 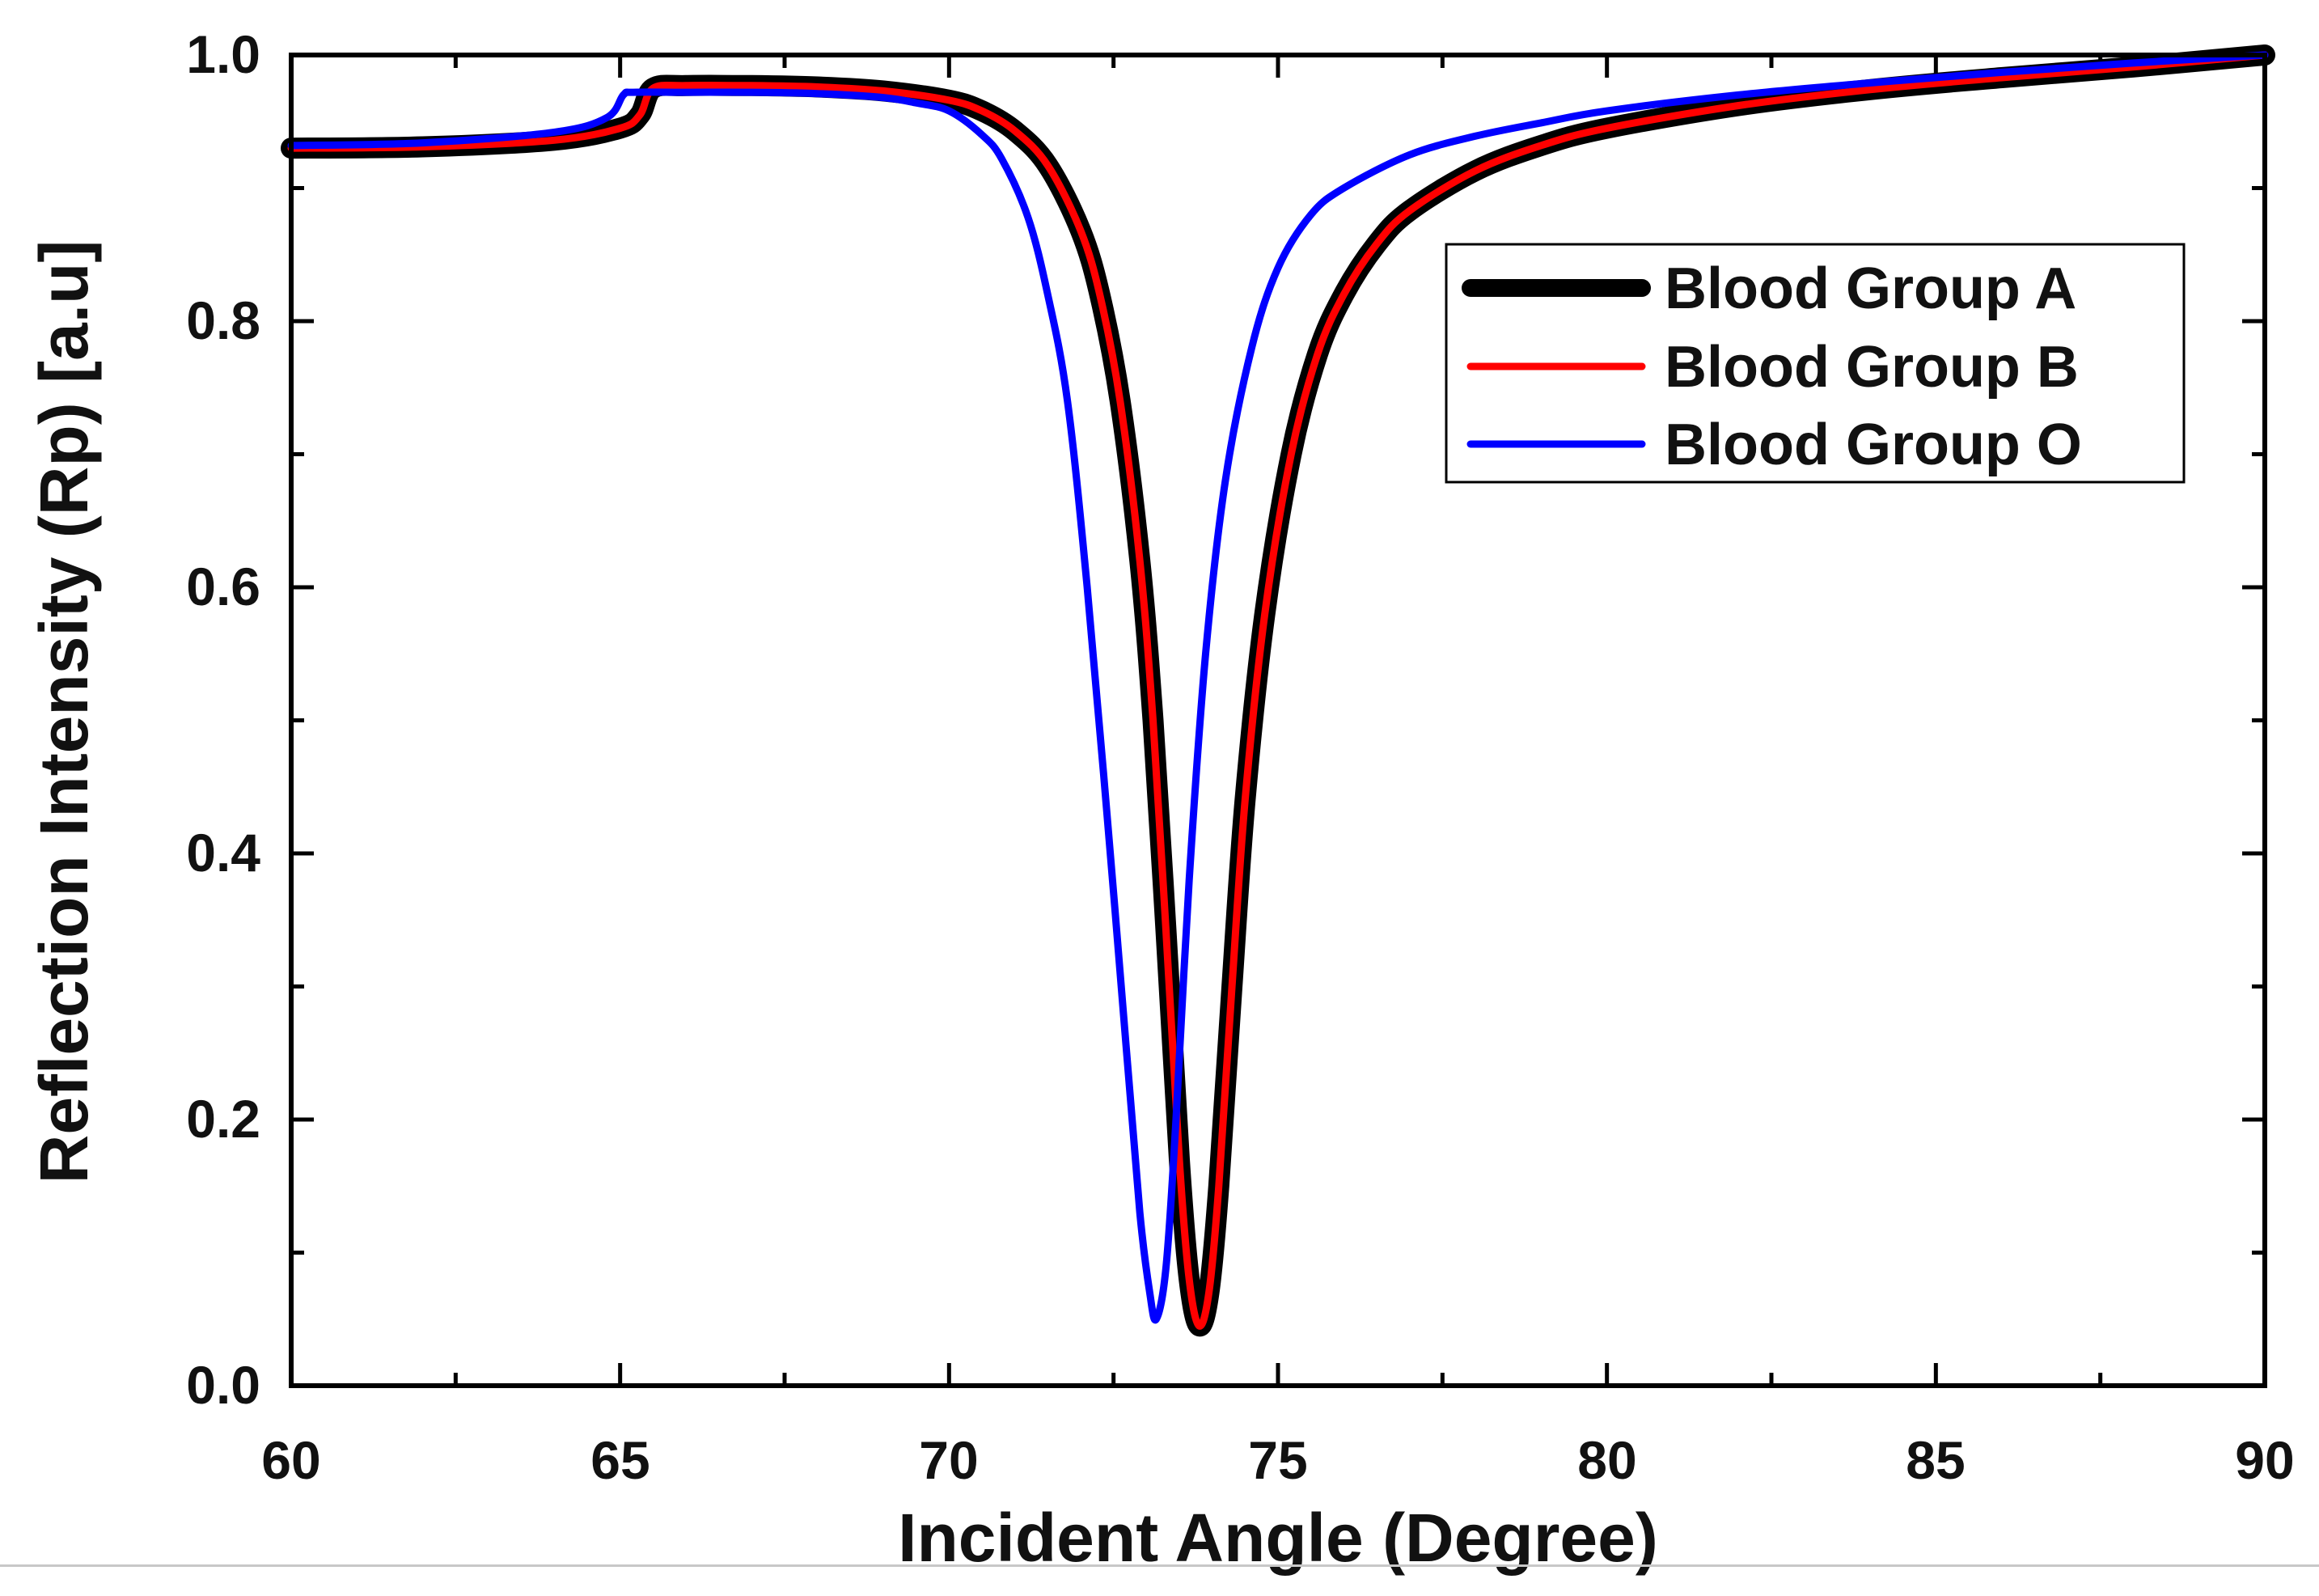 I want to click on y-tick-label: 0.4, so click(x=223, y=853).